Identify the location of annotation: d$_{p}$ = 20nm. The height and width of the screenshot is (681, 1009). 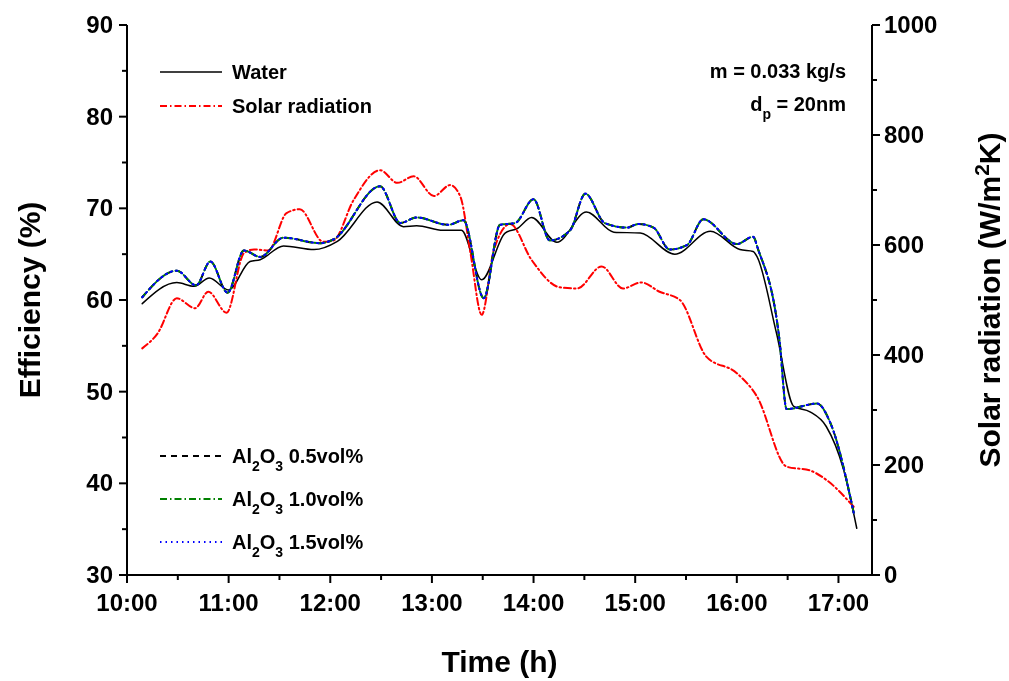
(798, 107).